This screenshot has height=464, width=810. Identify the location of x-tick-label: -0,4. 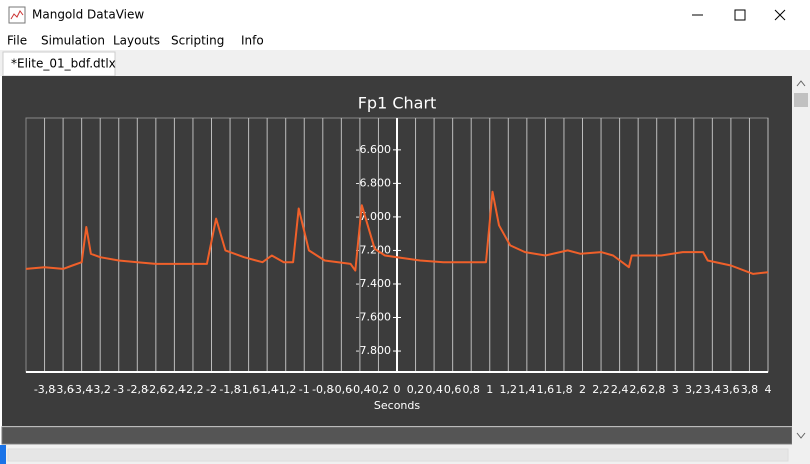
(359, 389).